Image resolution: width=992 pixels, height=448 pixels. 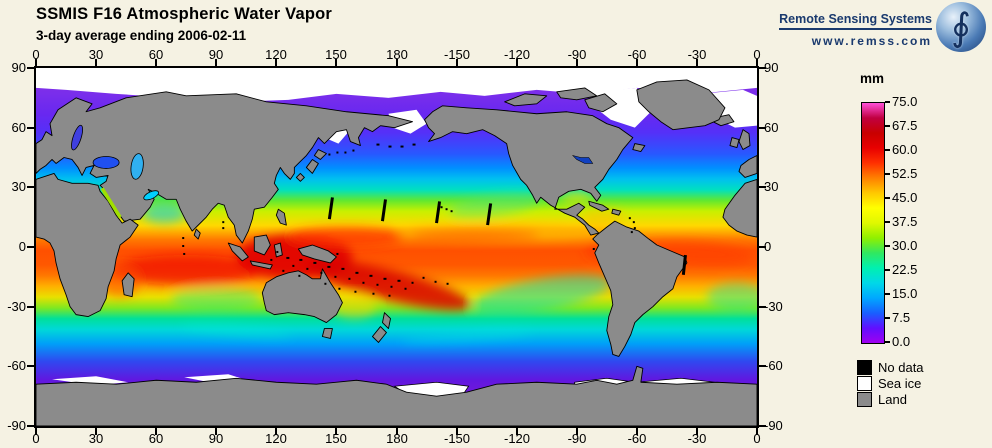 What do you see at coordinates (771, 186) in the screenshot?
I see `lat-label-right: 30` at bounding box center [771, 186].